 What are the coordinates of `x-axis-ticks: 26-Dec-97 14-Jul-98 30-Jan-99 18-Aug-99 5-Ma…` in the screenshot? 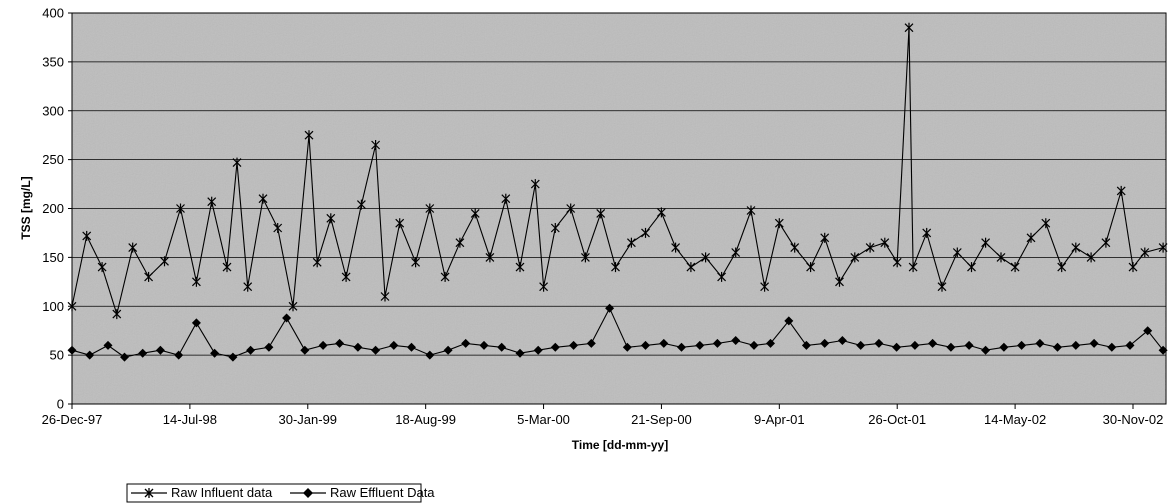 It's located at (602, 415).